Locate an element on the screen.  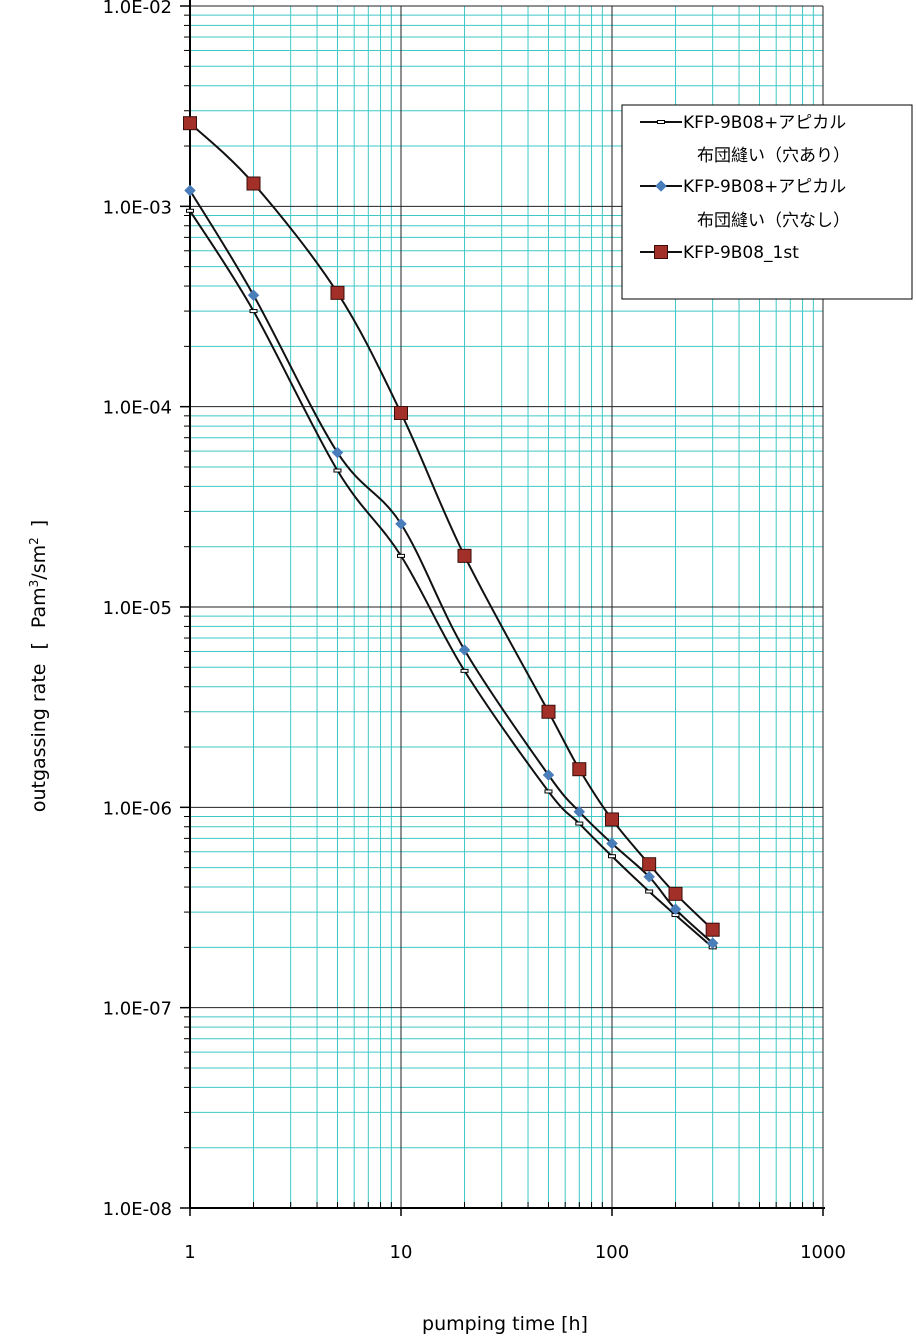
y-tick-label: 1.0E-04 is located at coordinates (137, 408).